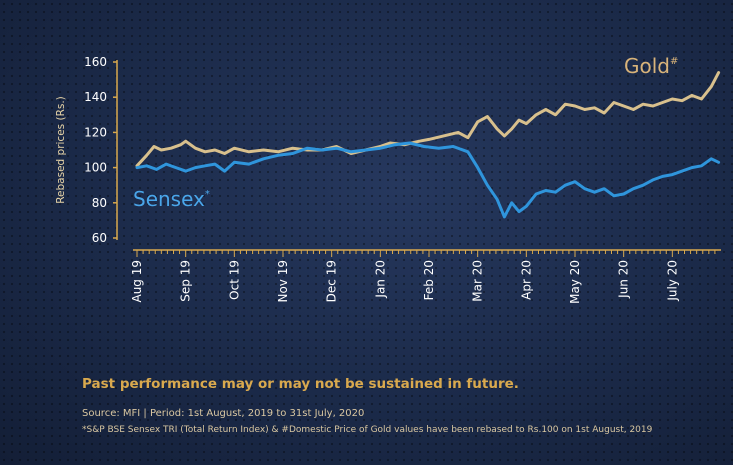 This screenshot has width=733, height=465. I want to click on x-tick-label: July 20, so click(672, 281).